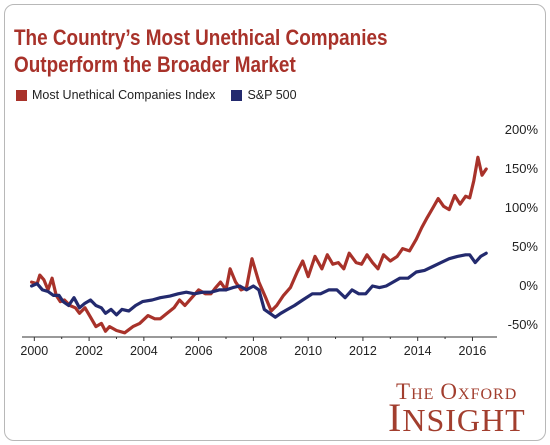  What do you see at coordinates (418, 351) in the screenshot?
I see `x-tick-label-2014: 2014` at bounding box center [418, 351].